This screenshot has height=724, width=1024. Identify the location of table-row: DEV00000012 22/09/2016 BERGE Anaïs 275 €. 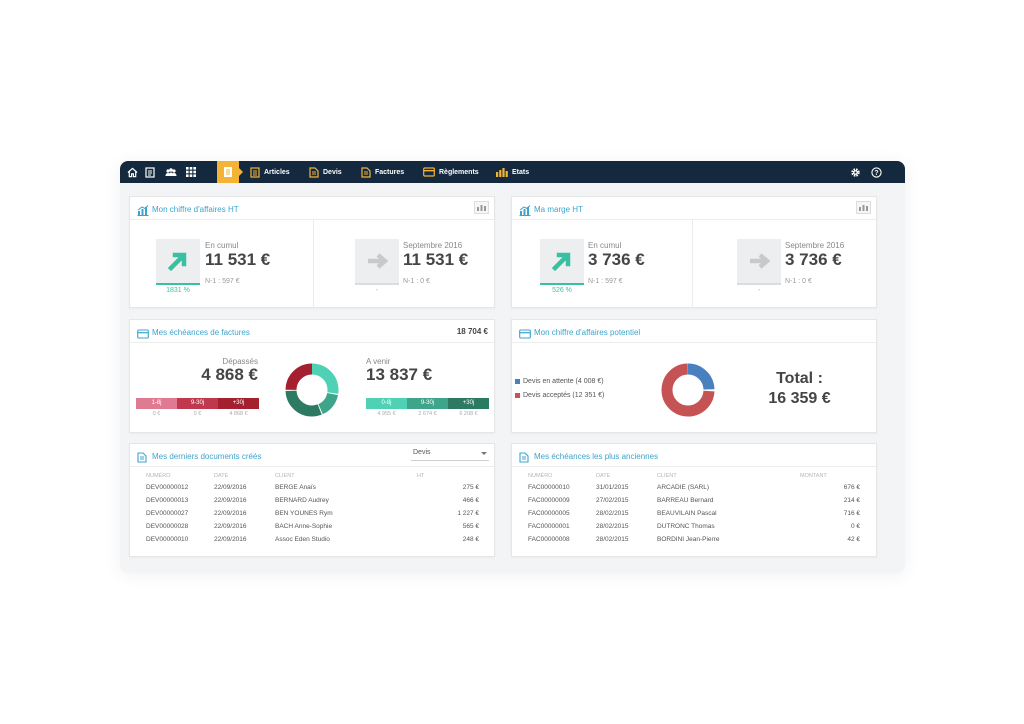
(312, 487).